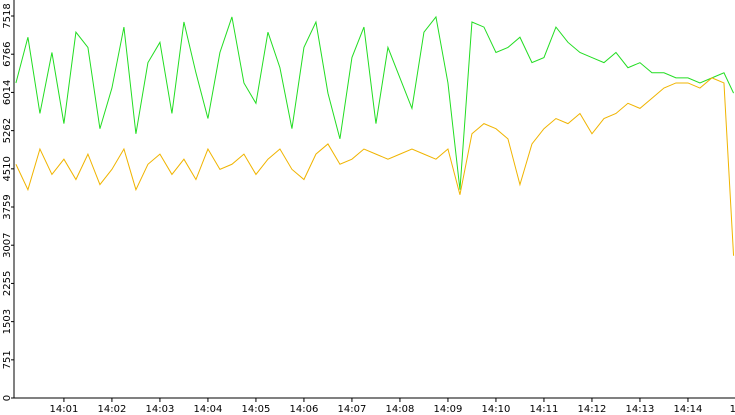 The width and height of the screenshot is (735, 415). Describe the element at coordinates (7, 206) in the screenshot. I see `y-tick-label: 3759` at that location.